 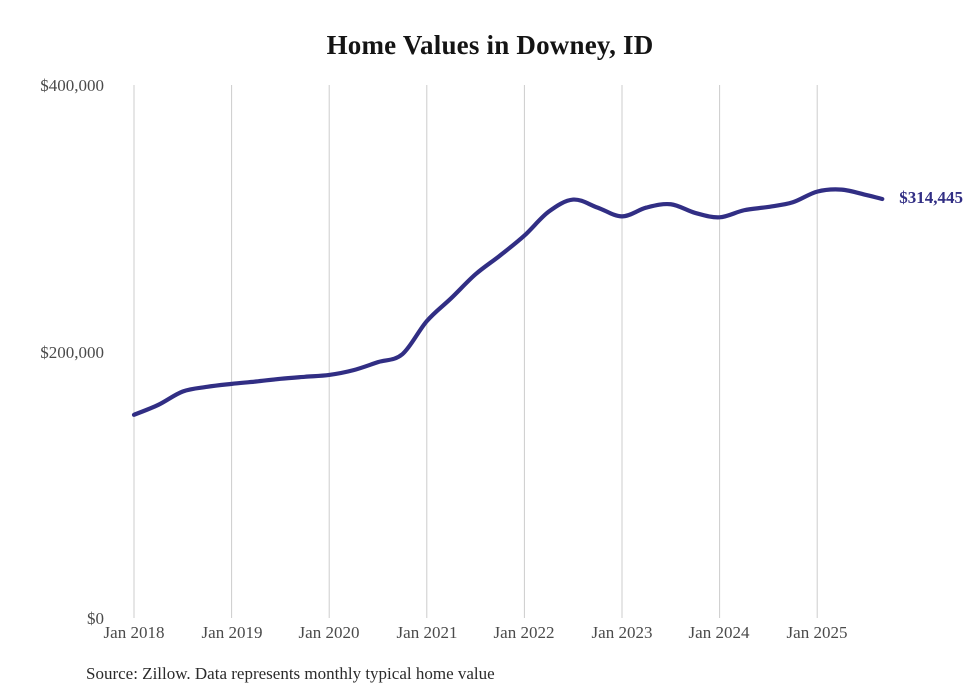 What do you see at coordinates (72, 352) in the screenshot?
I see `y-axis-tick-200000: $200,000` at bounding box center [72, 352].